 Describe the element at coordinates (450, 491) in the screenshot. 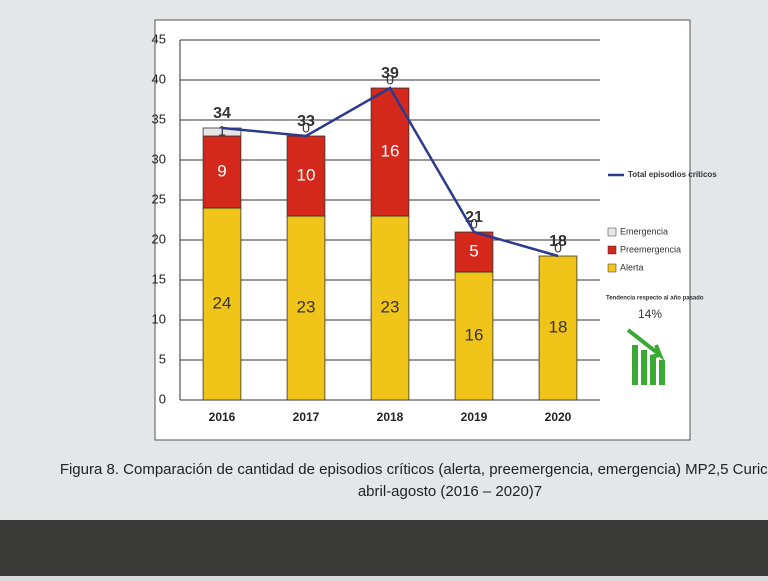

I see `caption: abril-agosto (2016 – 2020)7` at that location.